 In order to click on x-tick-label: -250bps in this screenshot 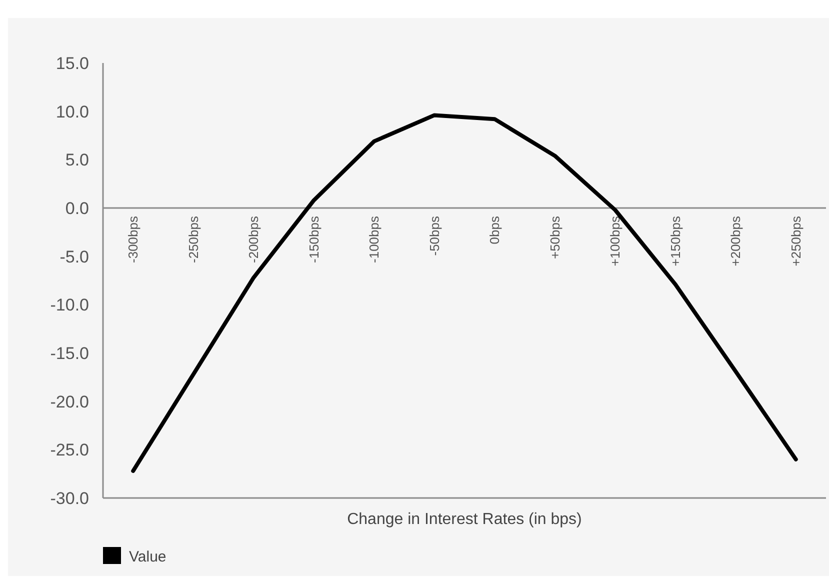, I will do `click(193, 239)`.